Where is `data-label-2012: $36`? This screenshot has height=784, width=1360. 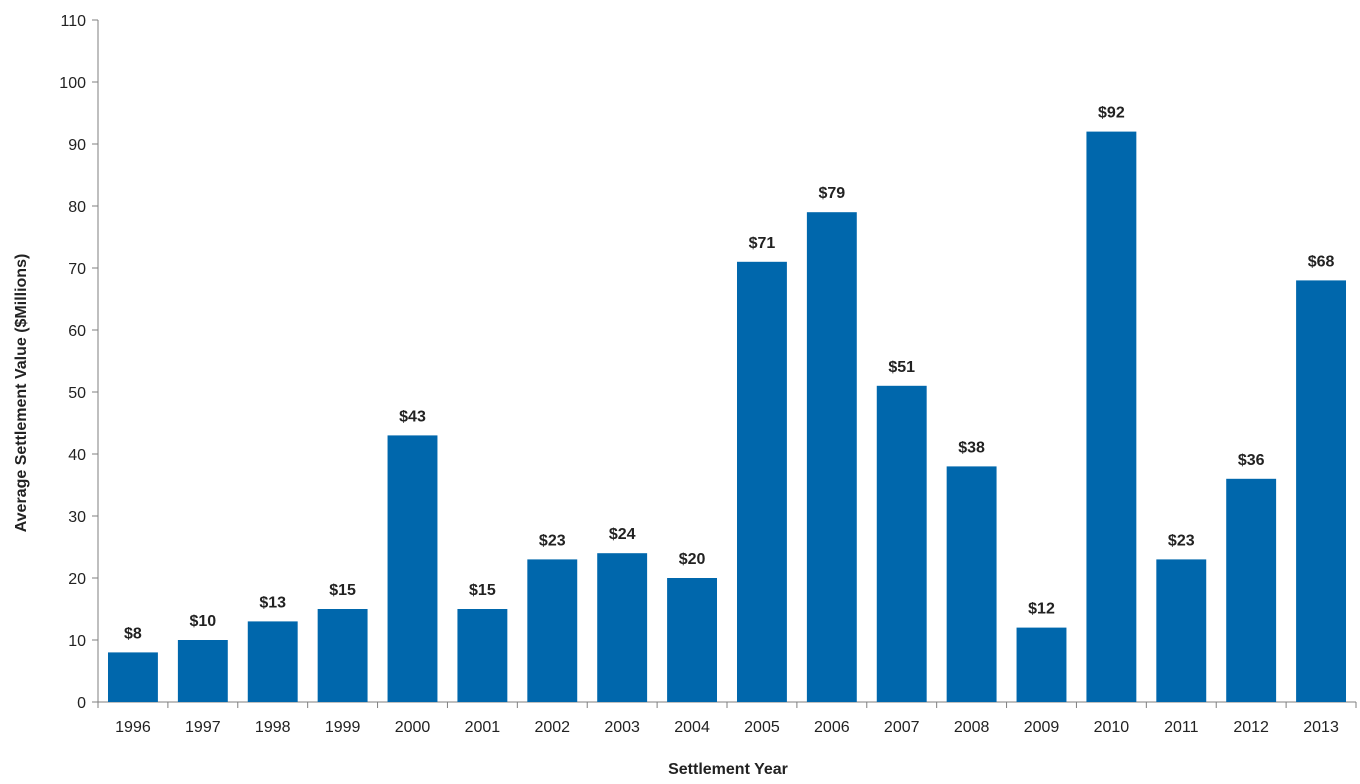 data-label-2012: $36 is located at coordinates (1251, 460).